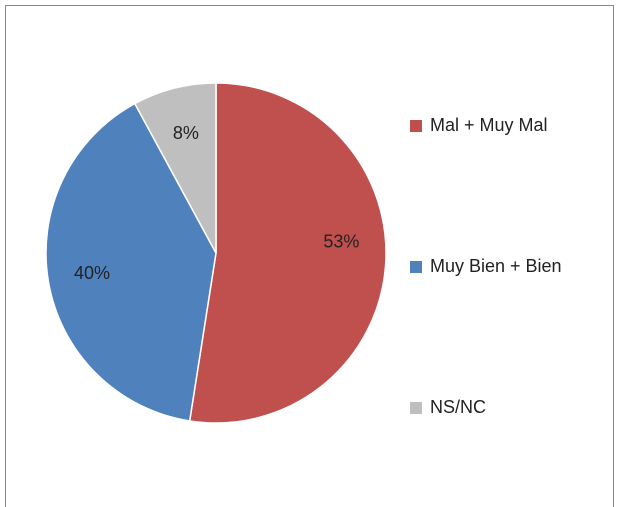 The image size is (619, 507). What do you see at coordinates (489, 125) in the screenshot?
I see `legend-label: Mal + Muy Mal` at bounding box center [489, 125].